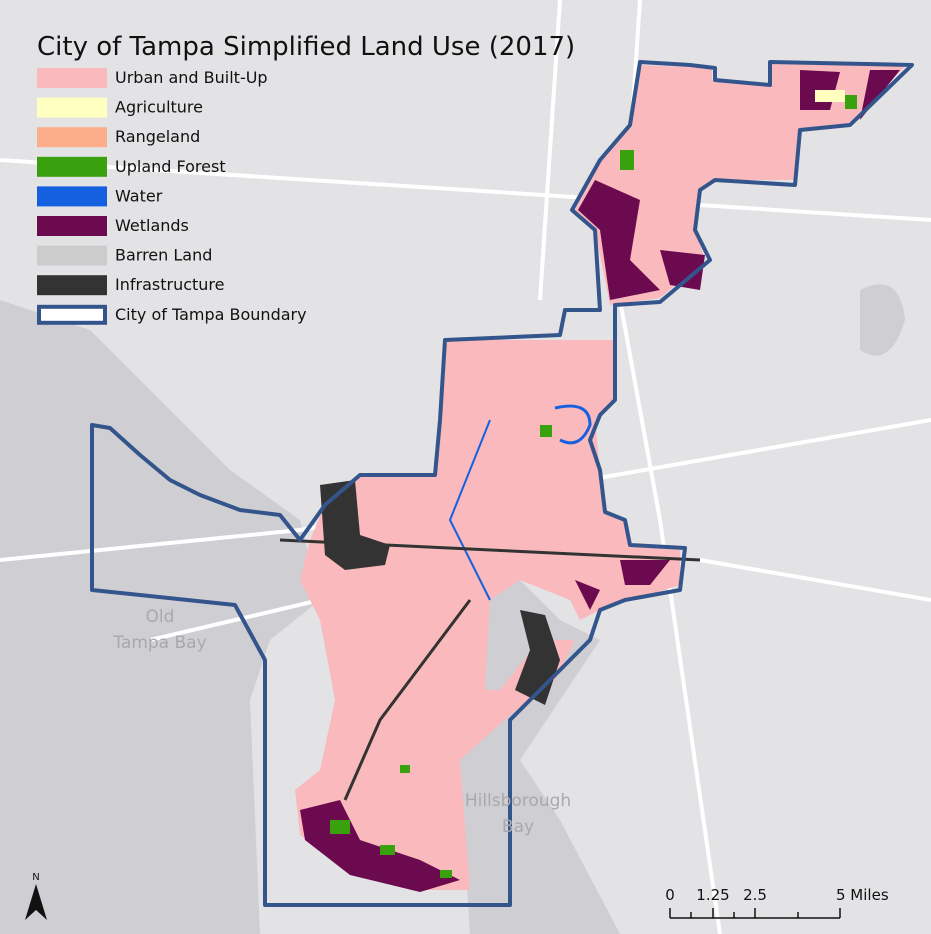 The image size is (931, 934). I want to click on legend-label: Urban and Built-Up, so click(191, 77).